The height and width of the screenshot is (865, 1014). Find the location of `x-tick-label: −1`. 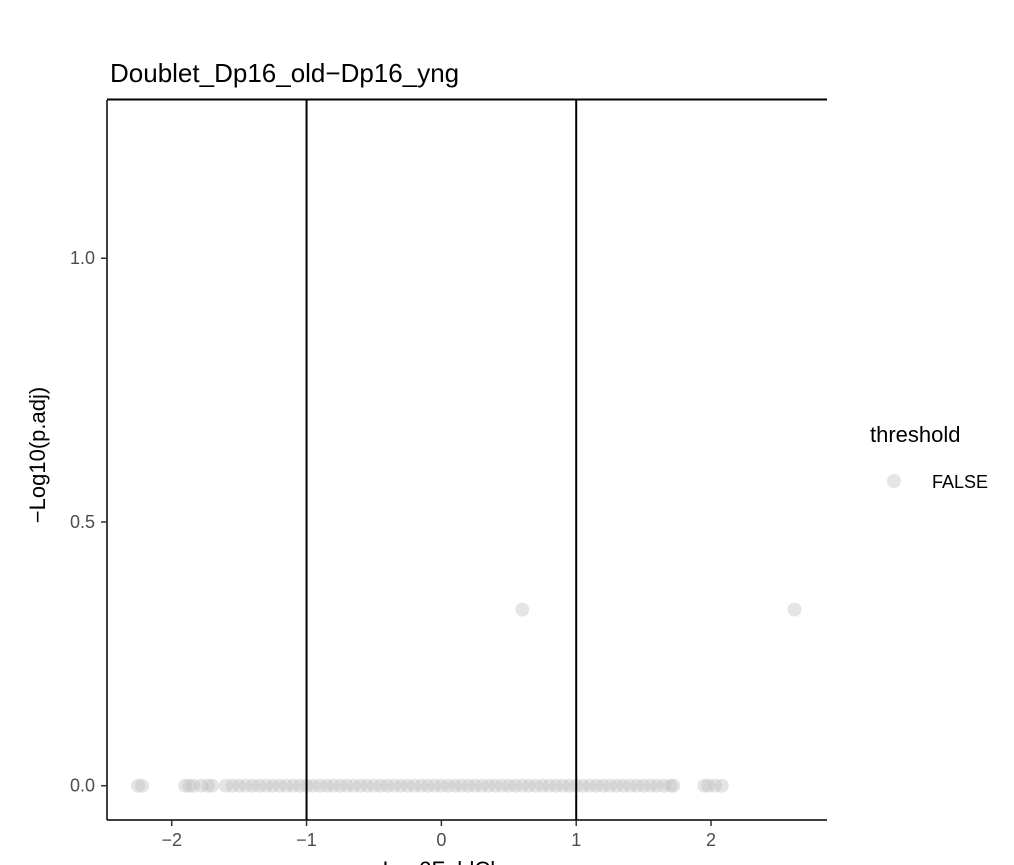

x-tick-label: −1 is located at coordinates (306, 840).